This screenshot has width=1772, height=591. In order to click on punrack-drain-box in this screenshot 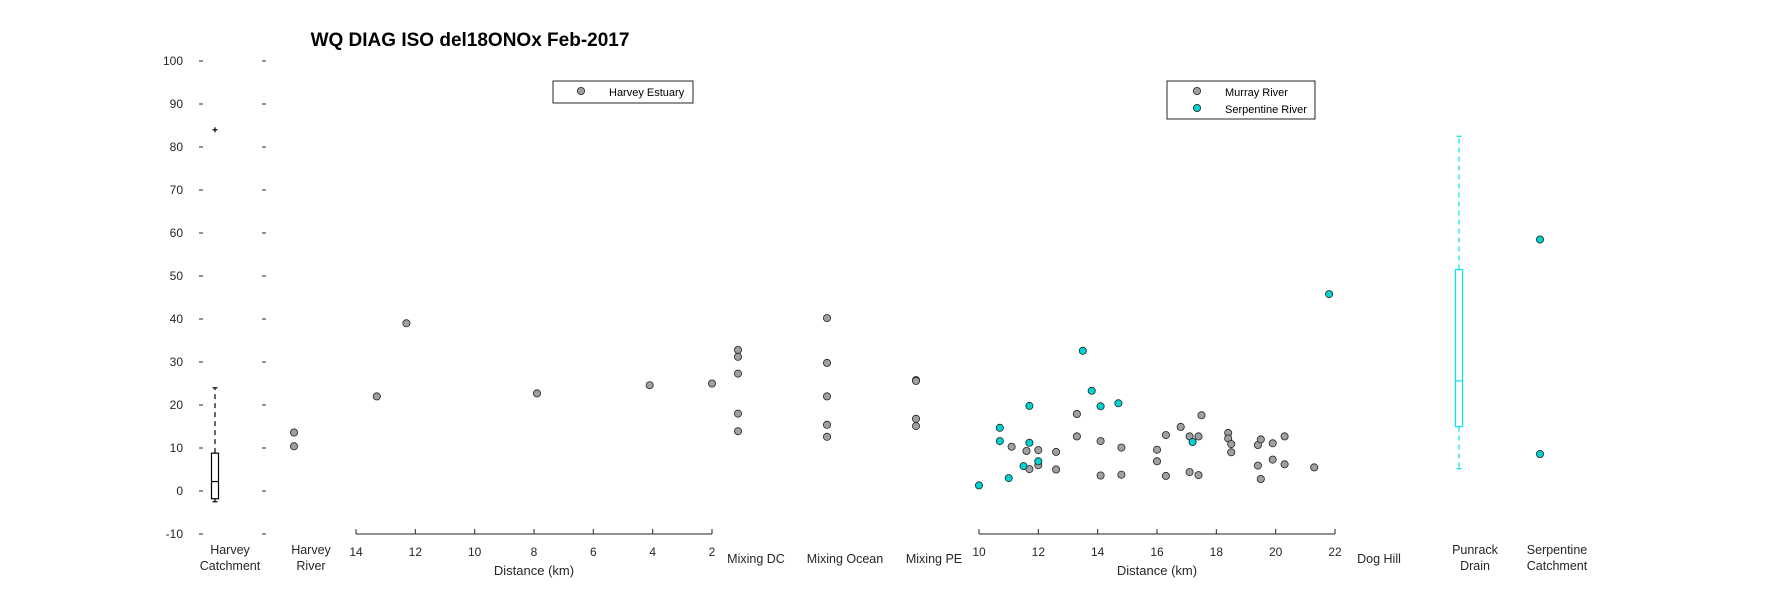, I will do `click(1459, 348)`.